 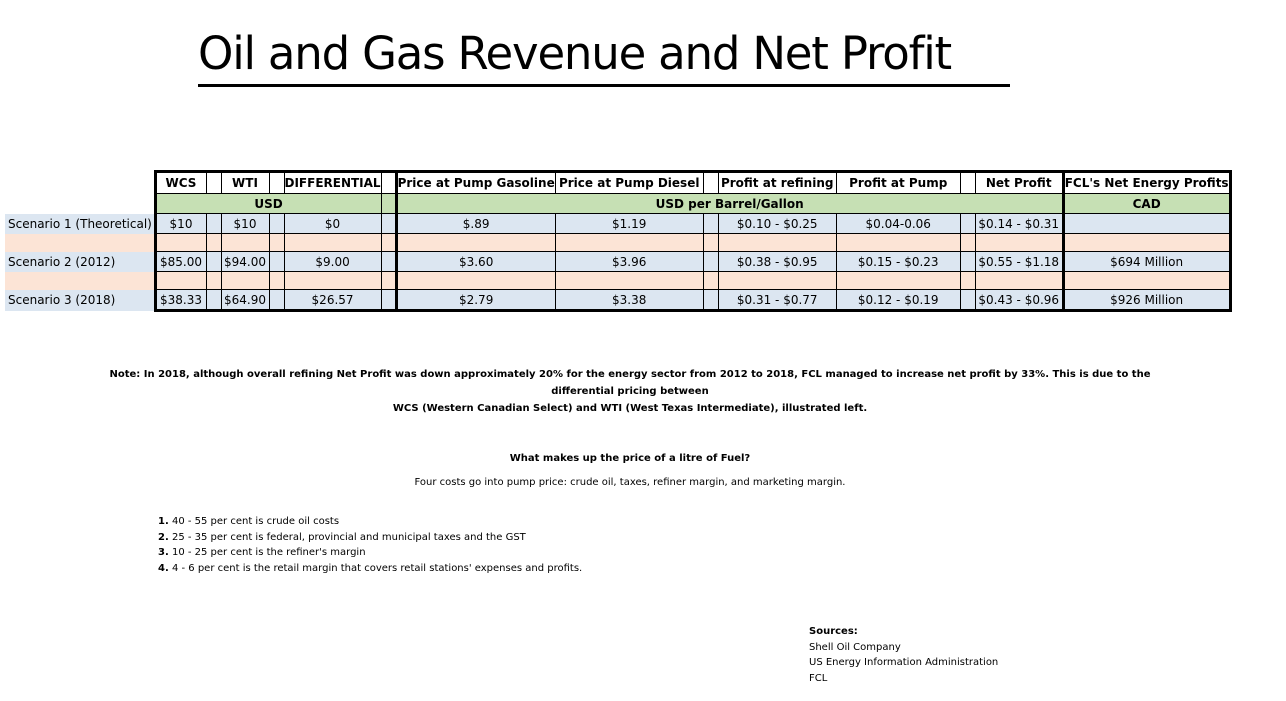 What do you see at coordinates (604, 55) in the screenshot?
I see `page-title: Oil and Gas Revenue and Net Profit` at bounding box center [604, 55].